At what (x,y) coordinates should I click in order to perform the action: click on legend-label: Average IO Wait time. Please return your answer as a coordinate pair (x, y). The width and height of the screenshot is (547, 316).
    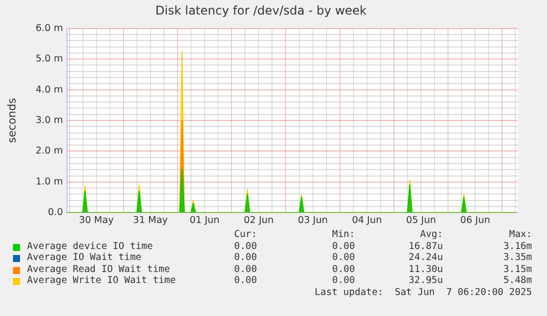
    Looking at the image, I should click on (84, 257).